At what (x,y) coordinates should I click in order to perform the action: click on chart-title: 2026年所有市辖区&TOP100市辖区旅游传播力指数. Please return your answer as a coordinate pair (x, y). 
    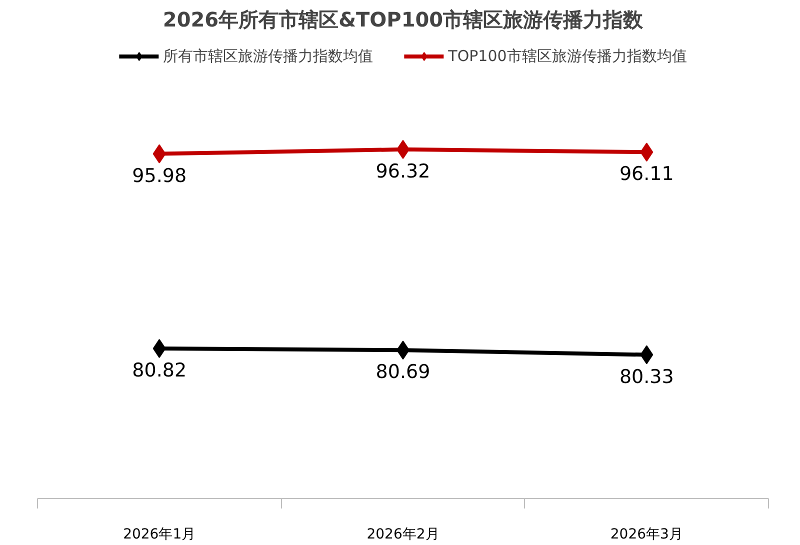
    Looking at the image, I should click on (403, 20).